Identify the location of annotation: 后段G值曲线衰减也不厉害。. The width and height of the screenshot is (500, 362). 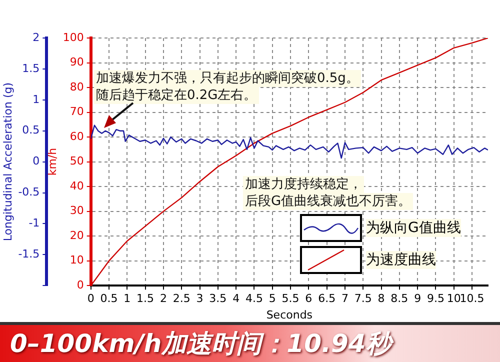
(328, 201).